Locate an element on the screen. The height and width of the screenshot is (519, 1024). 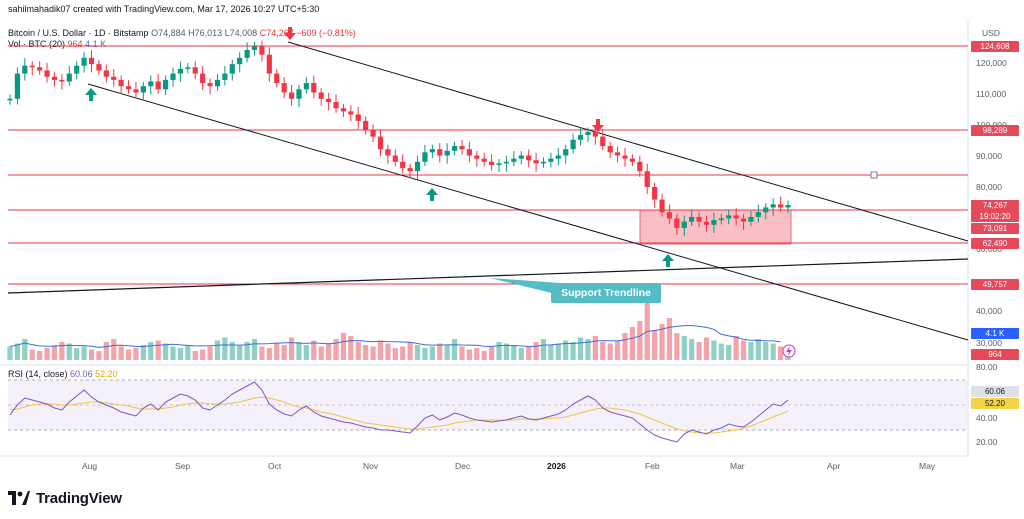
tradingview-logo-icon is located at coordinates (19, 498).